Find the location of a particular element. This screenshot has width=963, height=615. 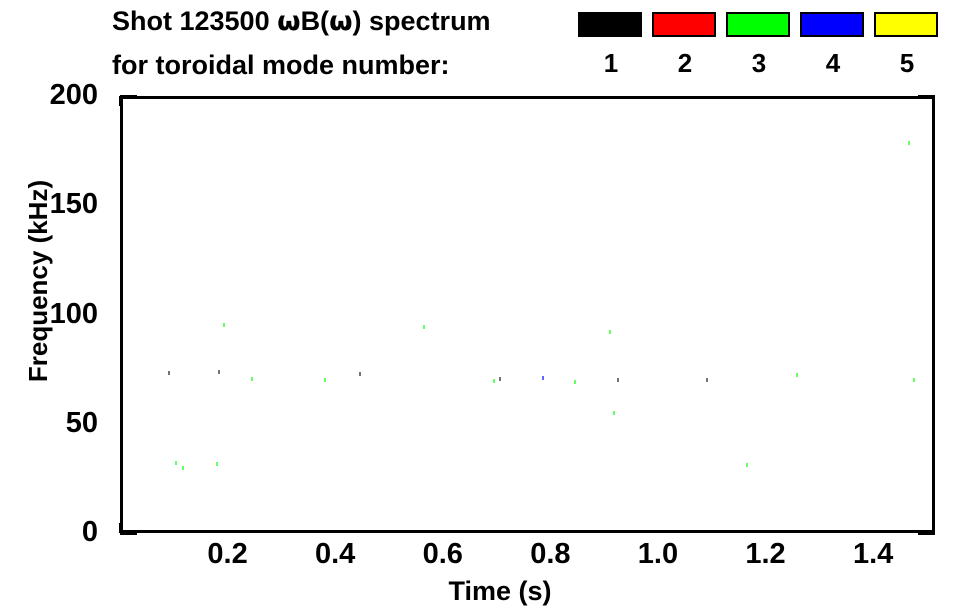

legend-label-5: 5 is located at coordinates (907, 63).